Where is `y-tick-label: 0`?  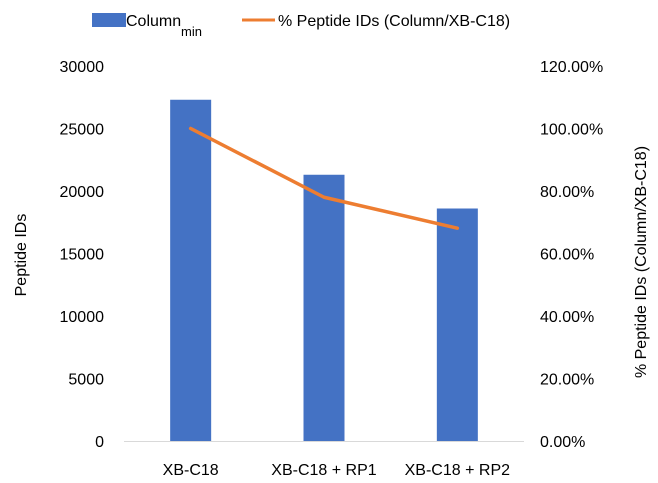
y-tick-label: 0 is located at coordinates (99, 442).